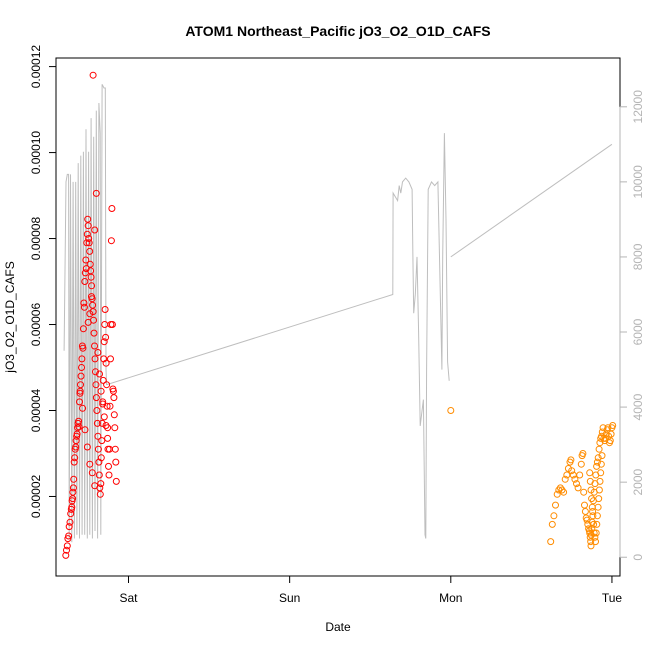 This screenshot has width=650, height=650. What do you see at coordinates (612, 598) in the screenshot?
I see `x-tick-label: Tue` at bounding box center [612, 598].